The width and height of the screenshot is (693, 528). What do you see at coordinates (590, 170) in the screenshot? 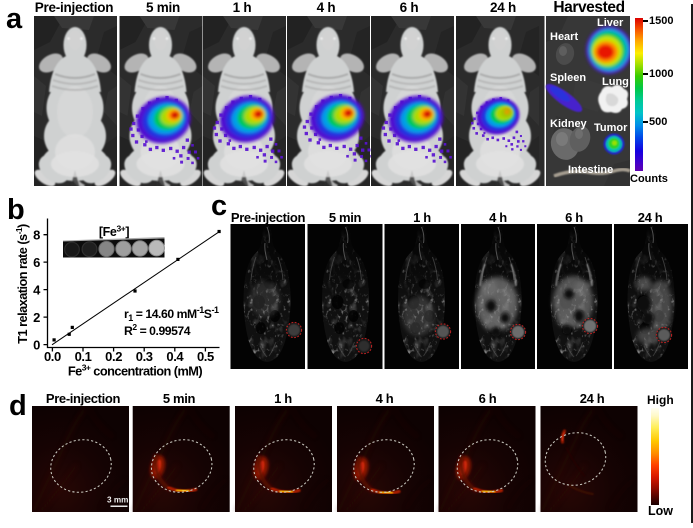
I see `svg-text: Intestine` at bounding box center [590, 170].